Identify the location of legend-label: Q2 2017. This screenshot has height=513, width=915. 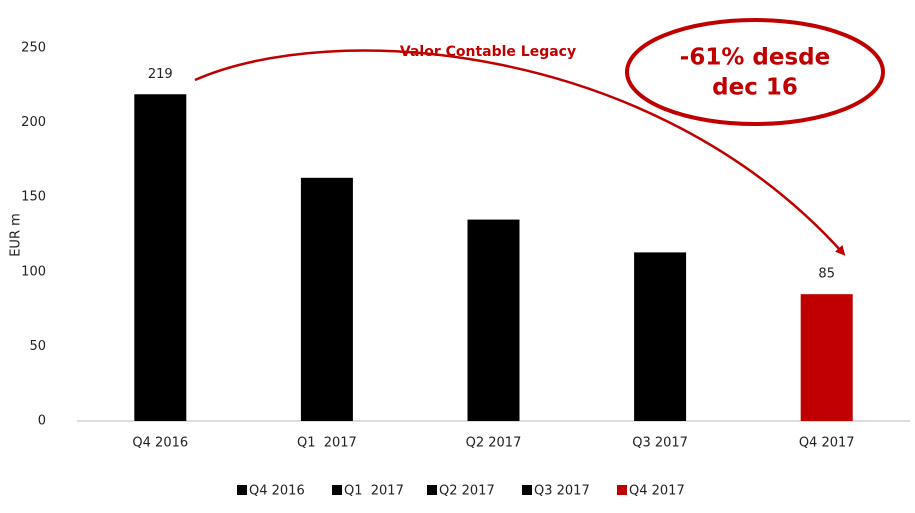
(467, 491).